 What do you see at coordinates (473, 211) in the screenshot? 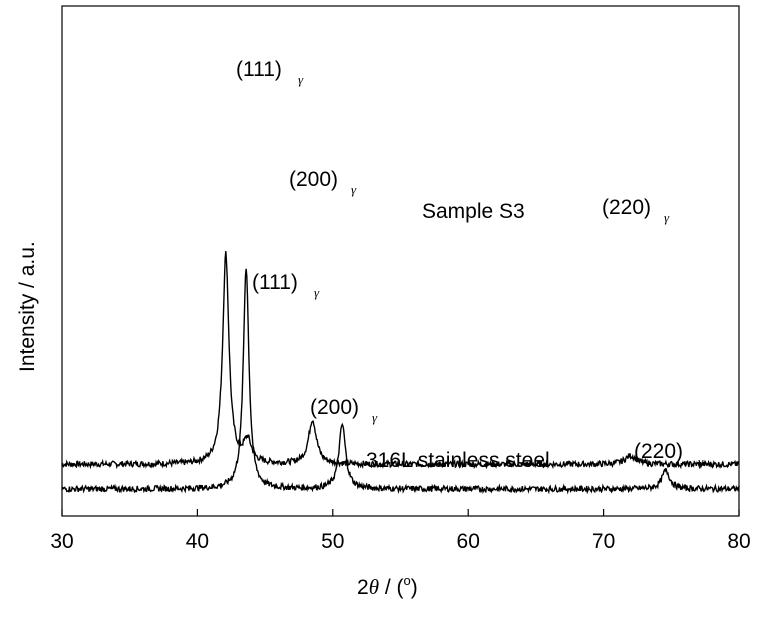
I see `series-label-sample-s3: Sample S3` at bounding box center [473, 211].